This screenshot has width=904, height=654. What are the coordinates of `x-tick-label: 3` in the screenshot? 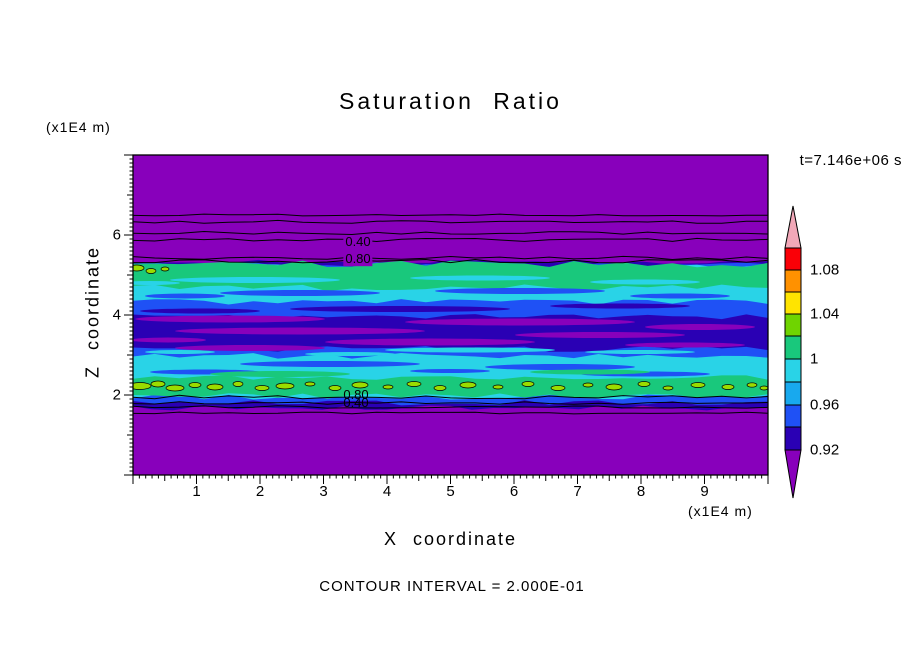 It's located at (323, 491).